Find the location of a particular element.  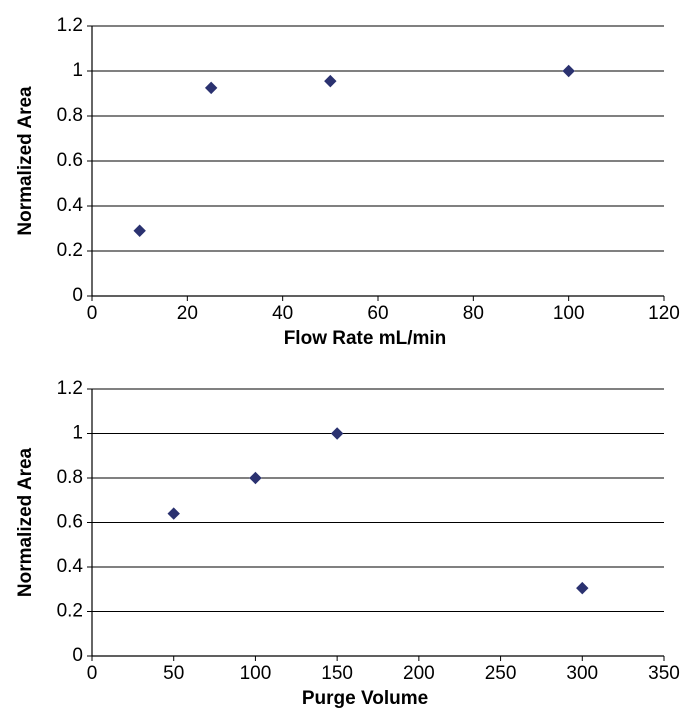

x-tick-label: 40 is located at coordinates (282, 313).